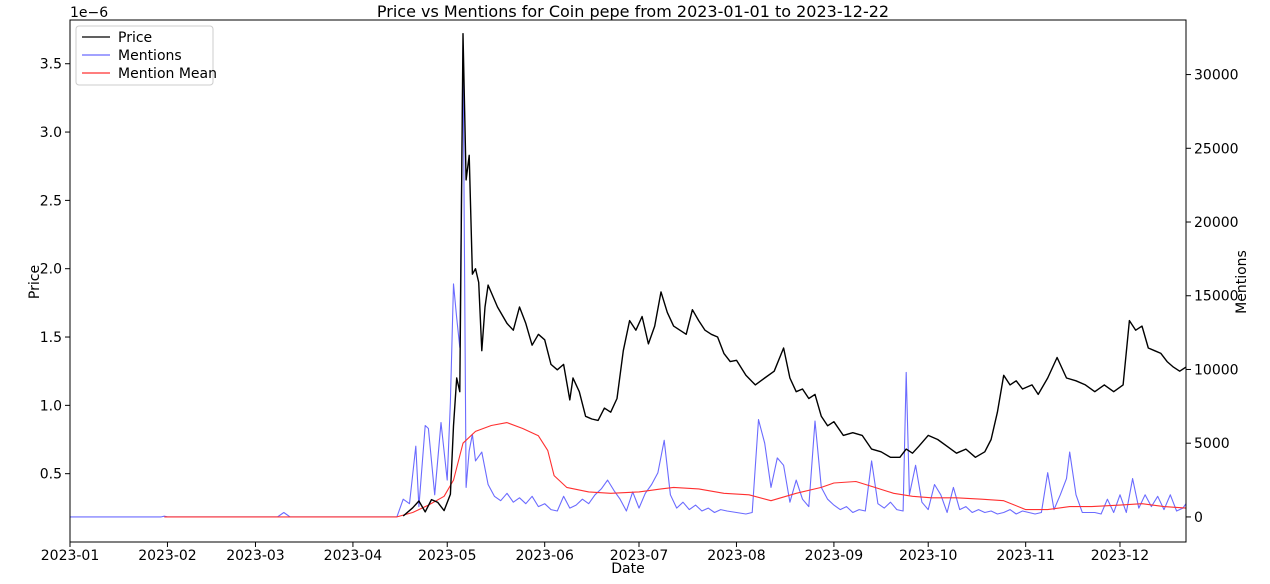 This screenshot has width=1270, height=584. What do you see at coordinates (51, 65) in the screenshot?
I see `left-y-tick-label: 3.5` at bounding box center [51, 65].